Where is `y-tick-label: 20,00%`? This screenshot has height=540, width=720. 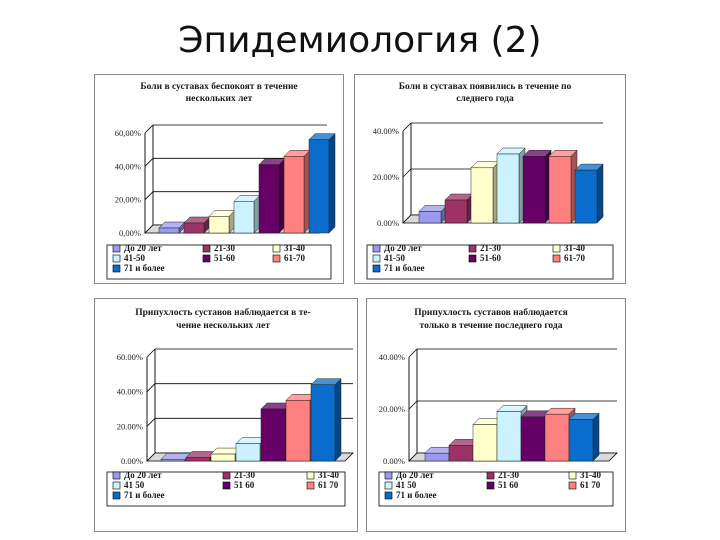 y-tick-label: 20,00% is located at coordinates (128, 200).